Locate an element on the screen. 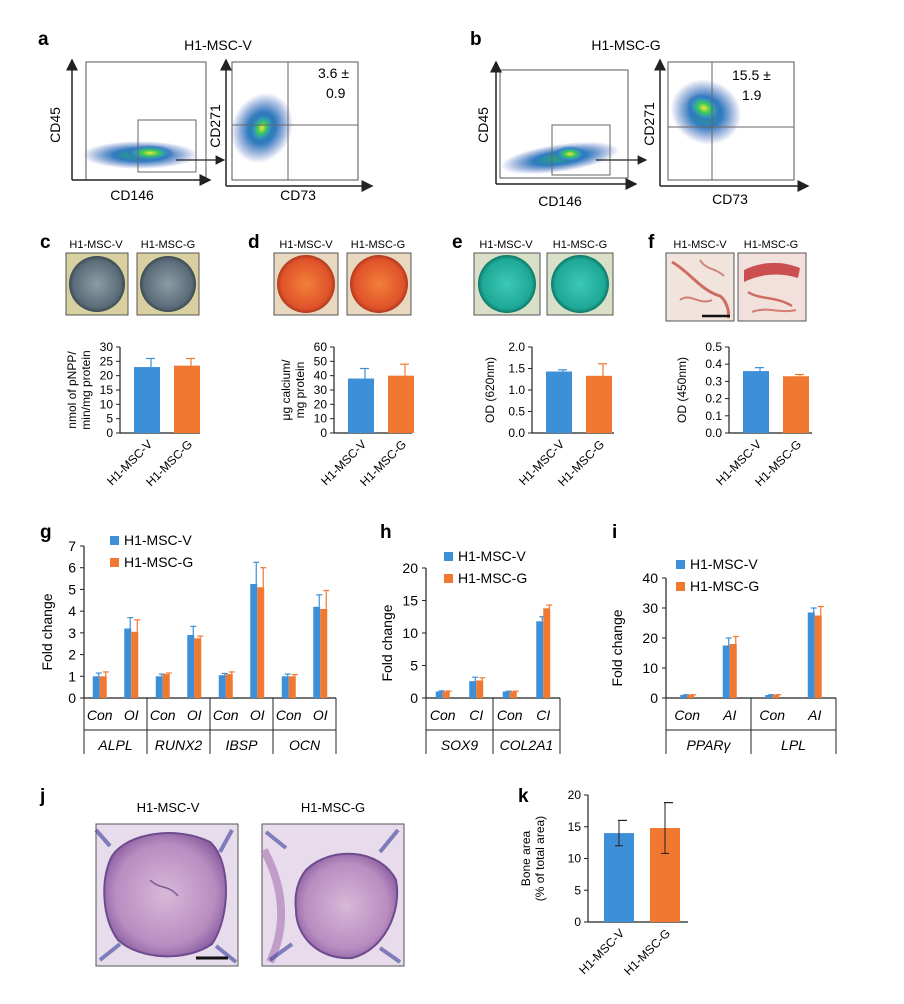 This screenshot has height=1004, width=904. group-label-g: RUNX2 is located at coordinates (179, 745).